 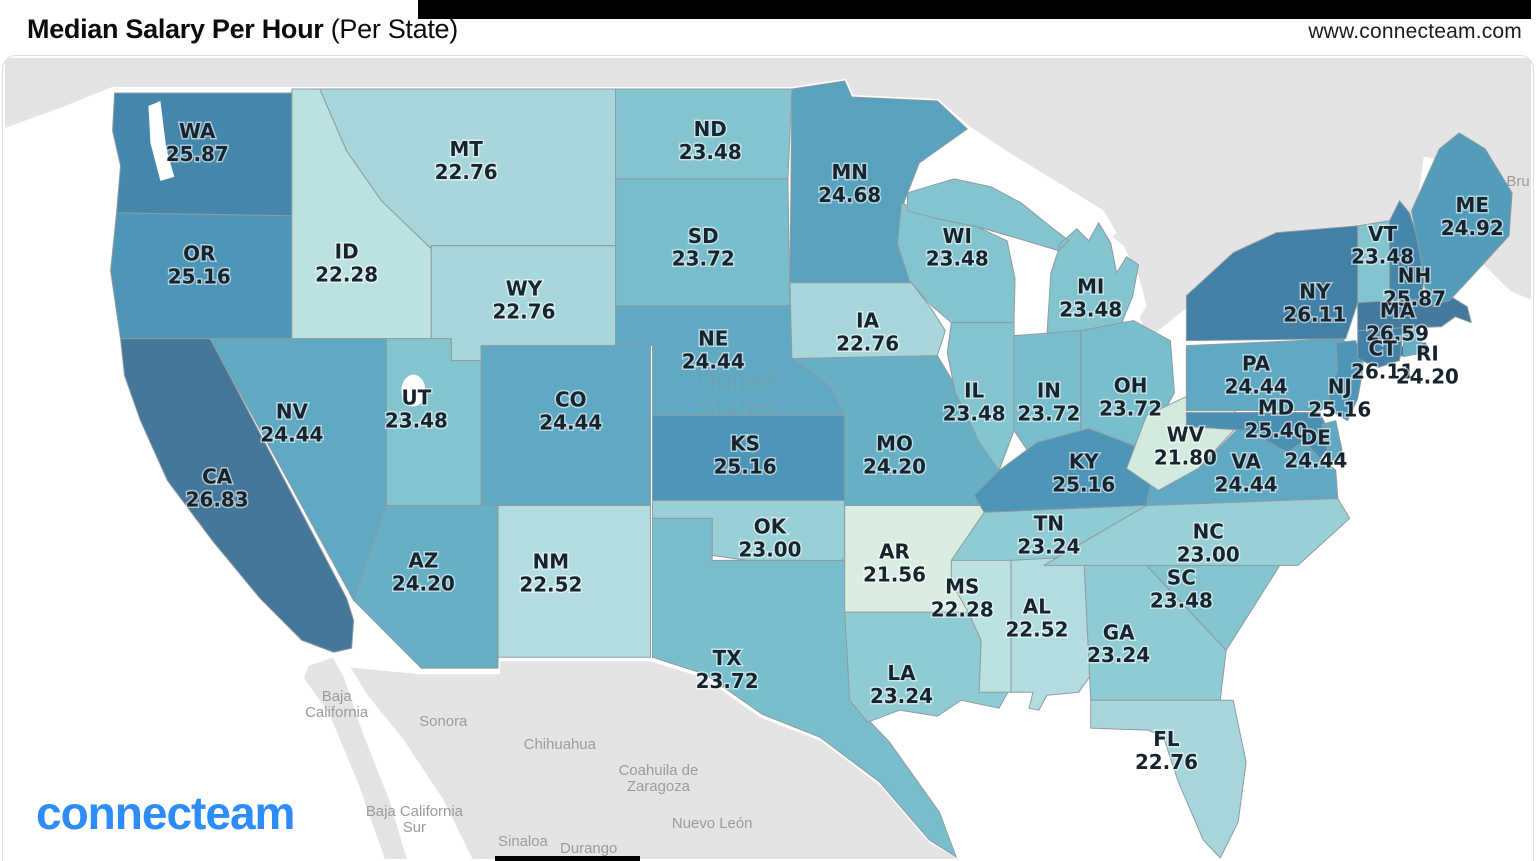 I want to click on mexico-region-label-7: Baja California, so click(x=415, y=811).